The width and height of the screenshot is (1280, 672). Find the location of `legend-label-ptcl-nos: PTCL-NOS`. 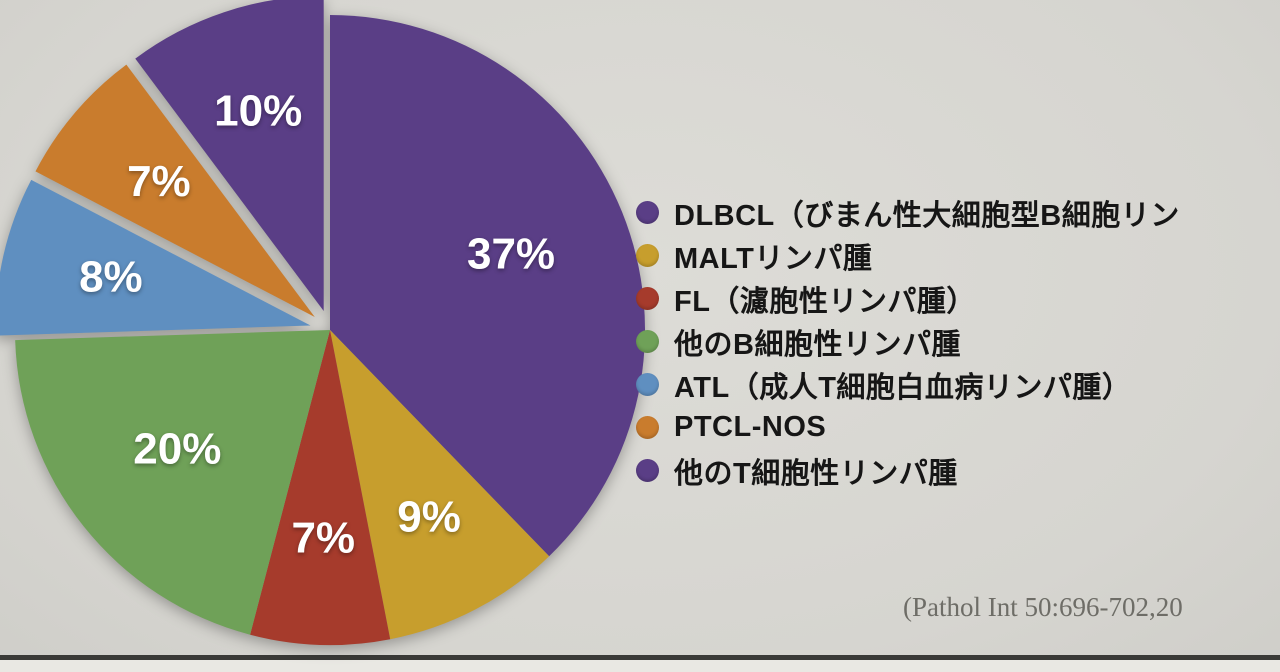

legend-label-ptcl-nos: PTCL-NOS is located at coordinates (750, 427).